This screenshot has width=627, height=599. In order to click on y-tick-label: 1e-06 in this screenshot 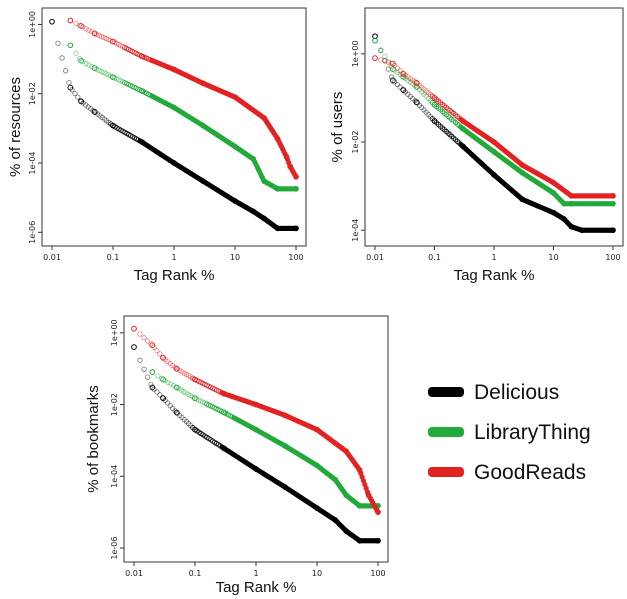, I will do `click(114, 548)`.